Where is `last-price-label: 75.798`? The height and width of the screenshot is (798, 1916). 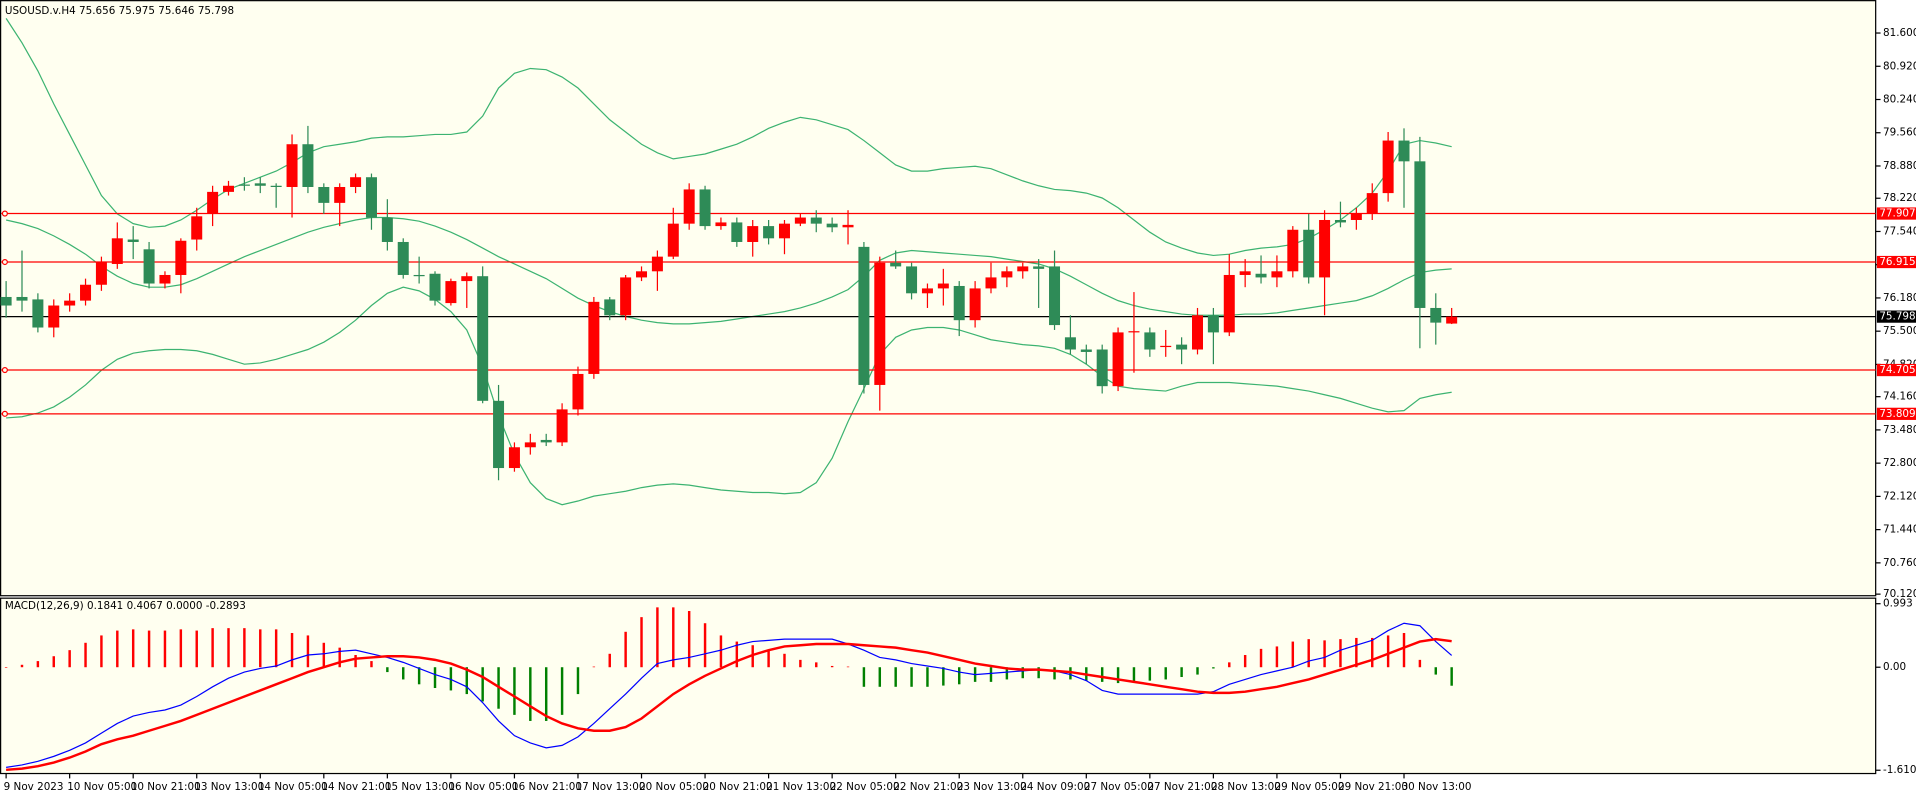
last-price-label: 75.798 is located at coordinates (1897, 317).